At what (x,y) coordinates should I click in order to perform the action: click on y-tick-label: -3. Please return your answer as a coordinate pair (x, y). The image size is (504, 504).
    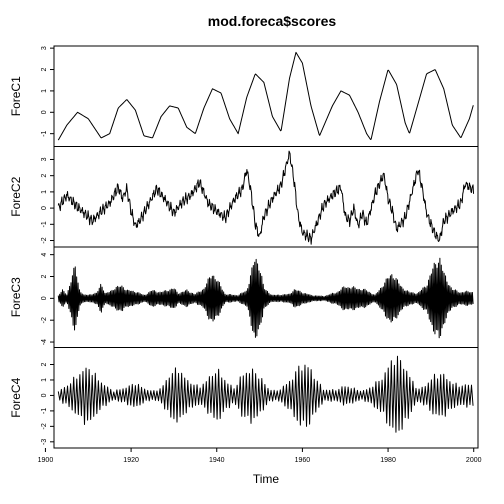
    Looking at the image, I should click on (44, 442).